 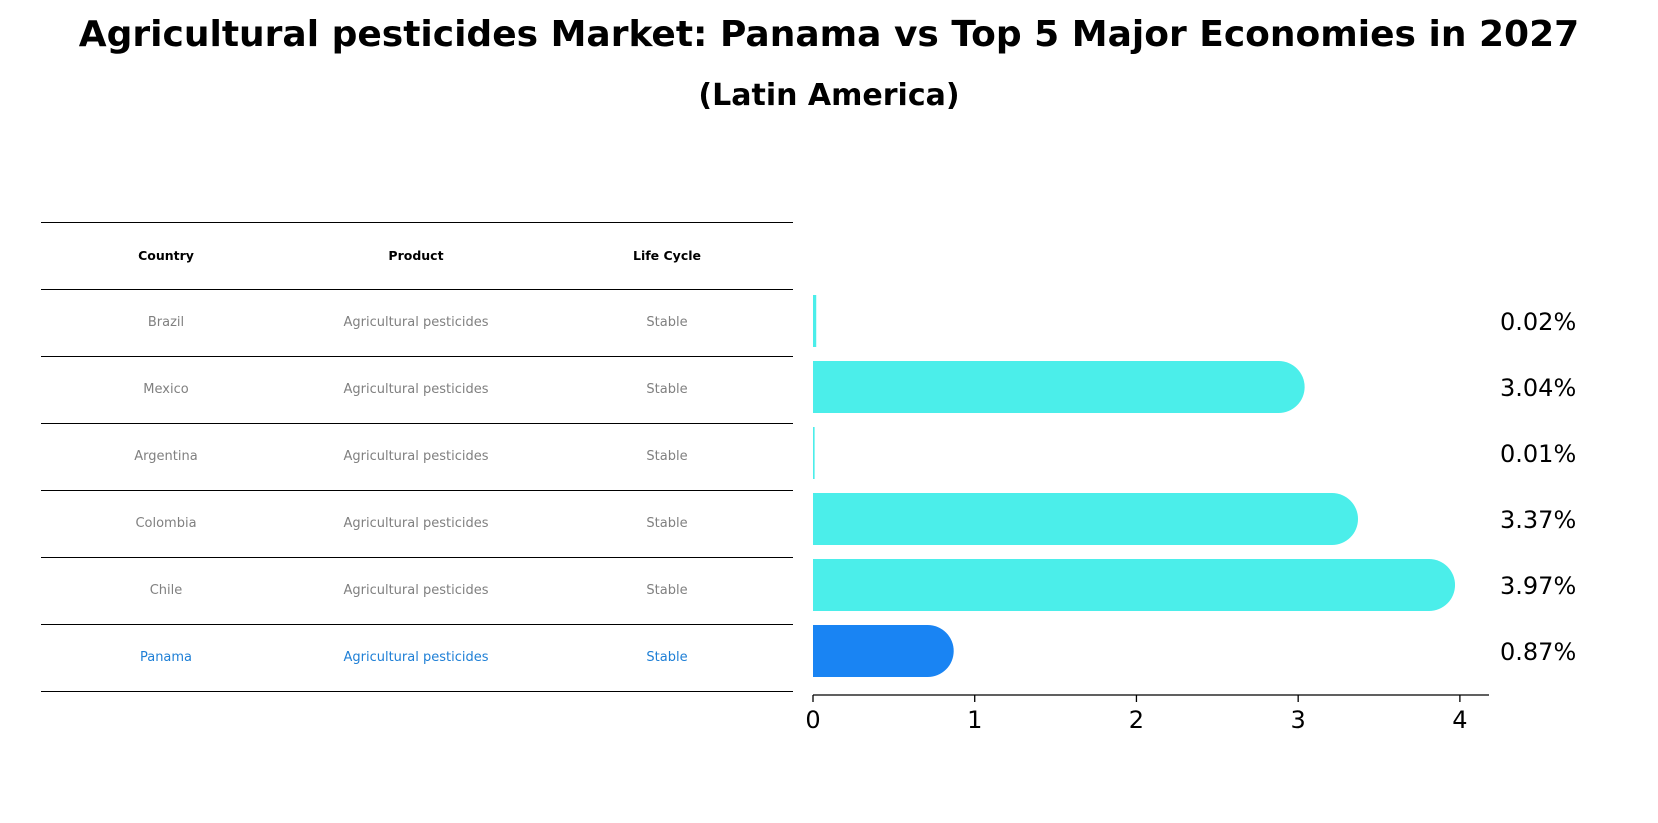 I want to click on table-row: Brazil Agricultural pesticides Stable, so click(x=417, y=322).